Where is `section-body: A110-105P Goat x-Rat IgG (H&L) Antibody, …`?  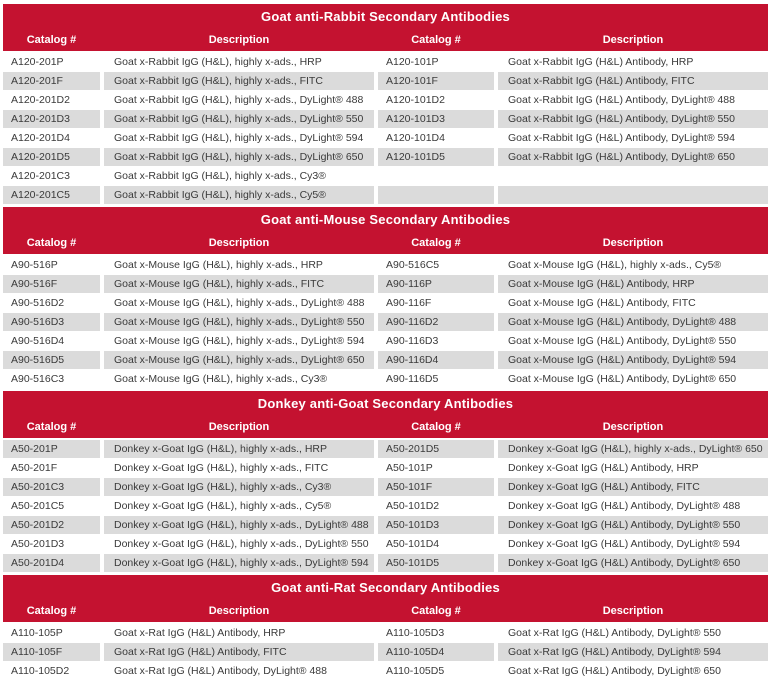
section-body: A110-105P Goat x-Rat IgG (H&L) Antibody, … is located at coordinates (385, 652).